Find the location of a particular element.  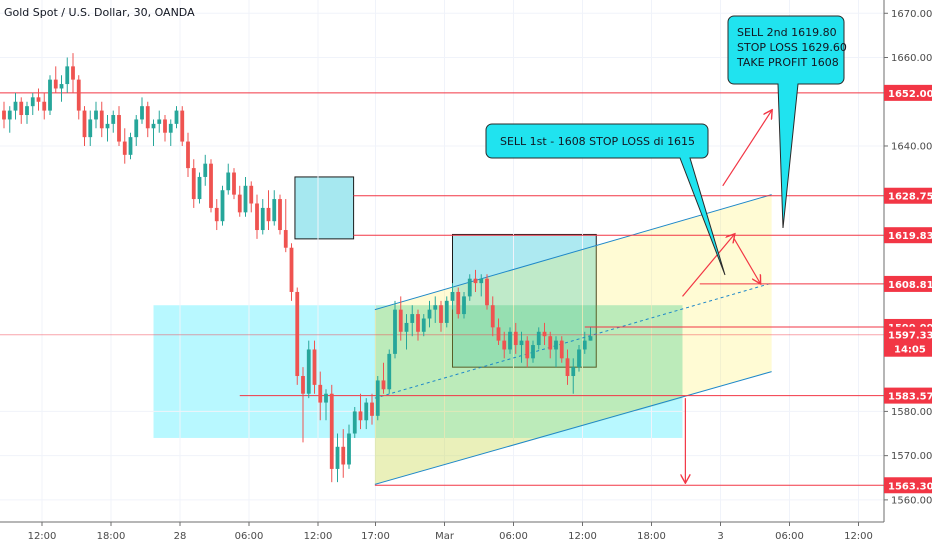

time-tick-label: 28 is located at coordinates (180, 536).